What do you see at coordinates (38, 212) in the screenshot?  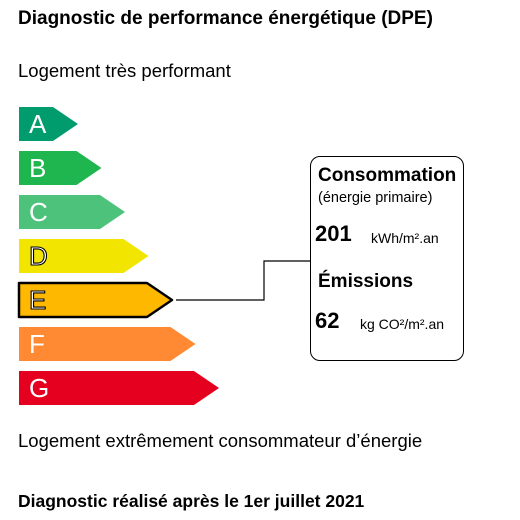 I see `grade-letter-c: C` at bounding box center [38, 212].